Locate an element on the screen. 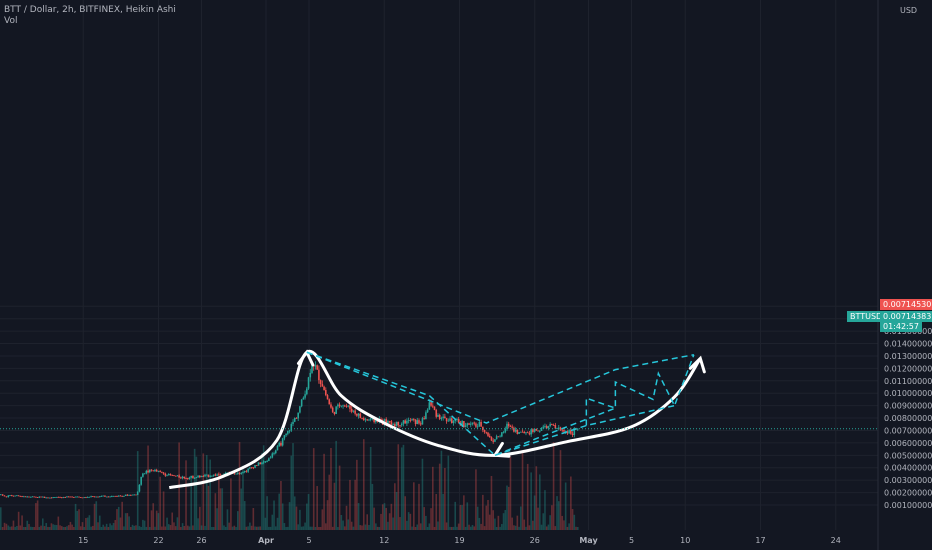 The width and height of the screenshot is (932, 550). price-tick-label: 0.00600000 is located at coordinates (908, 443).